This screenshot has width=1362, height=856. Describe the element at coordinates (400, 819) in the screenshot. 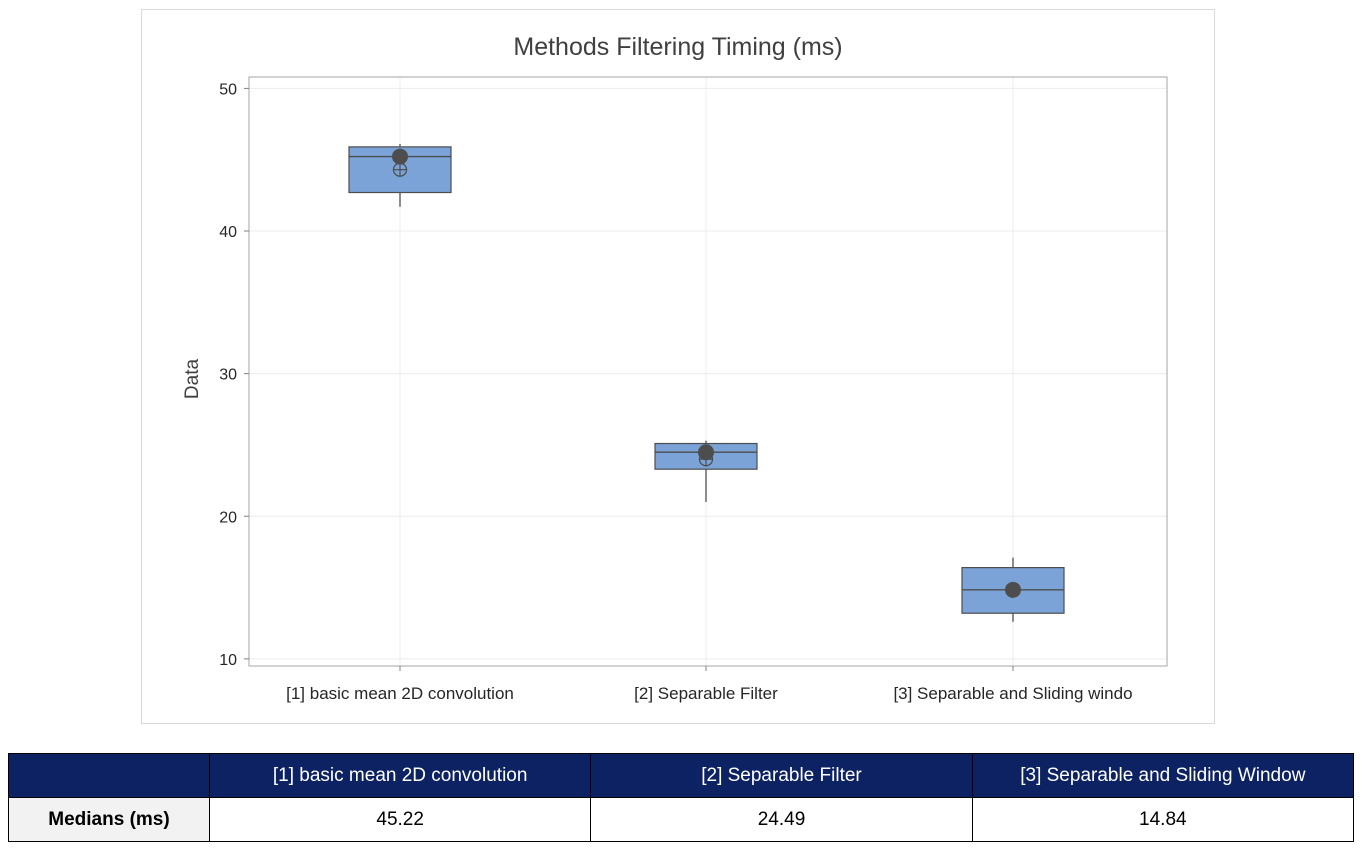

I see `table-cell-median-1: 45.22` at that location.